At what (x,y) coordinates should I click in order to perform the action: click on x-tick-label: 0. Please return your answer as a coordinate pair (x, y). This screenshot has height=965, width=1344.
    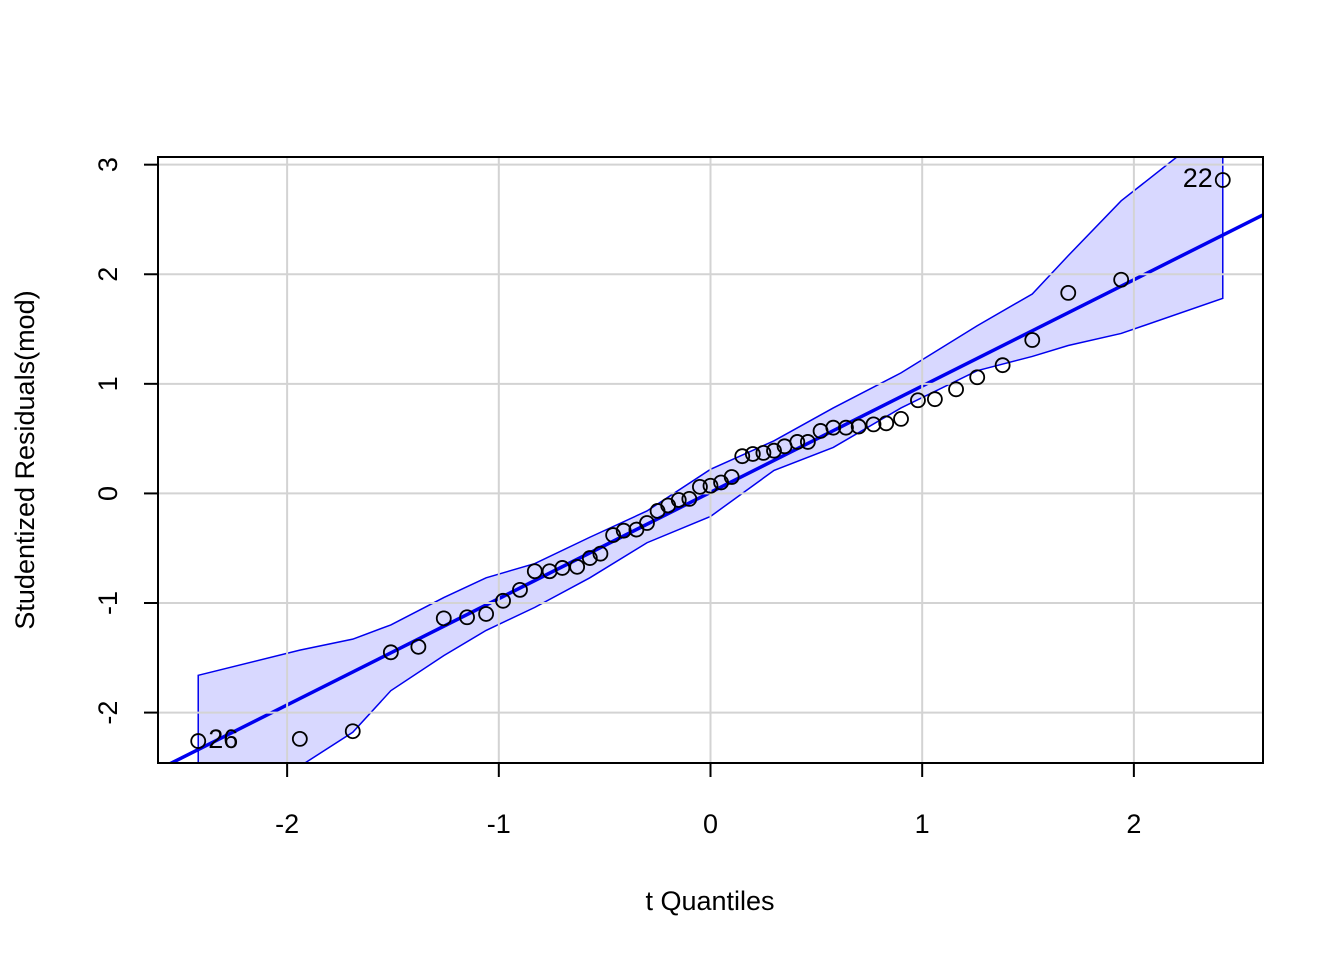
    Looking at the image, I should click on (710, 824).